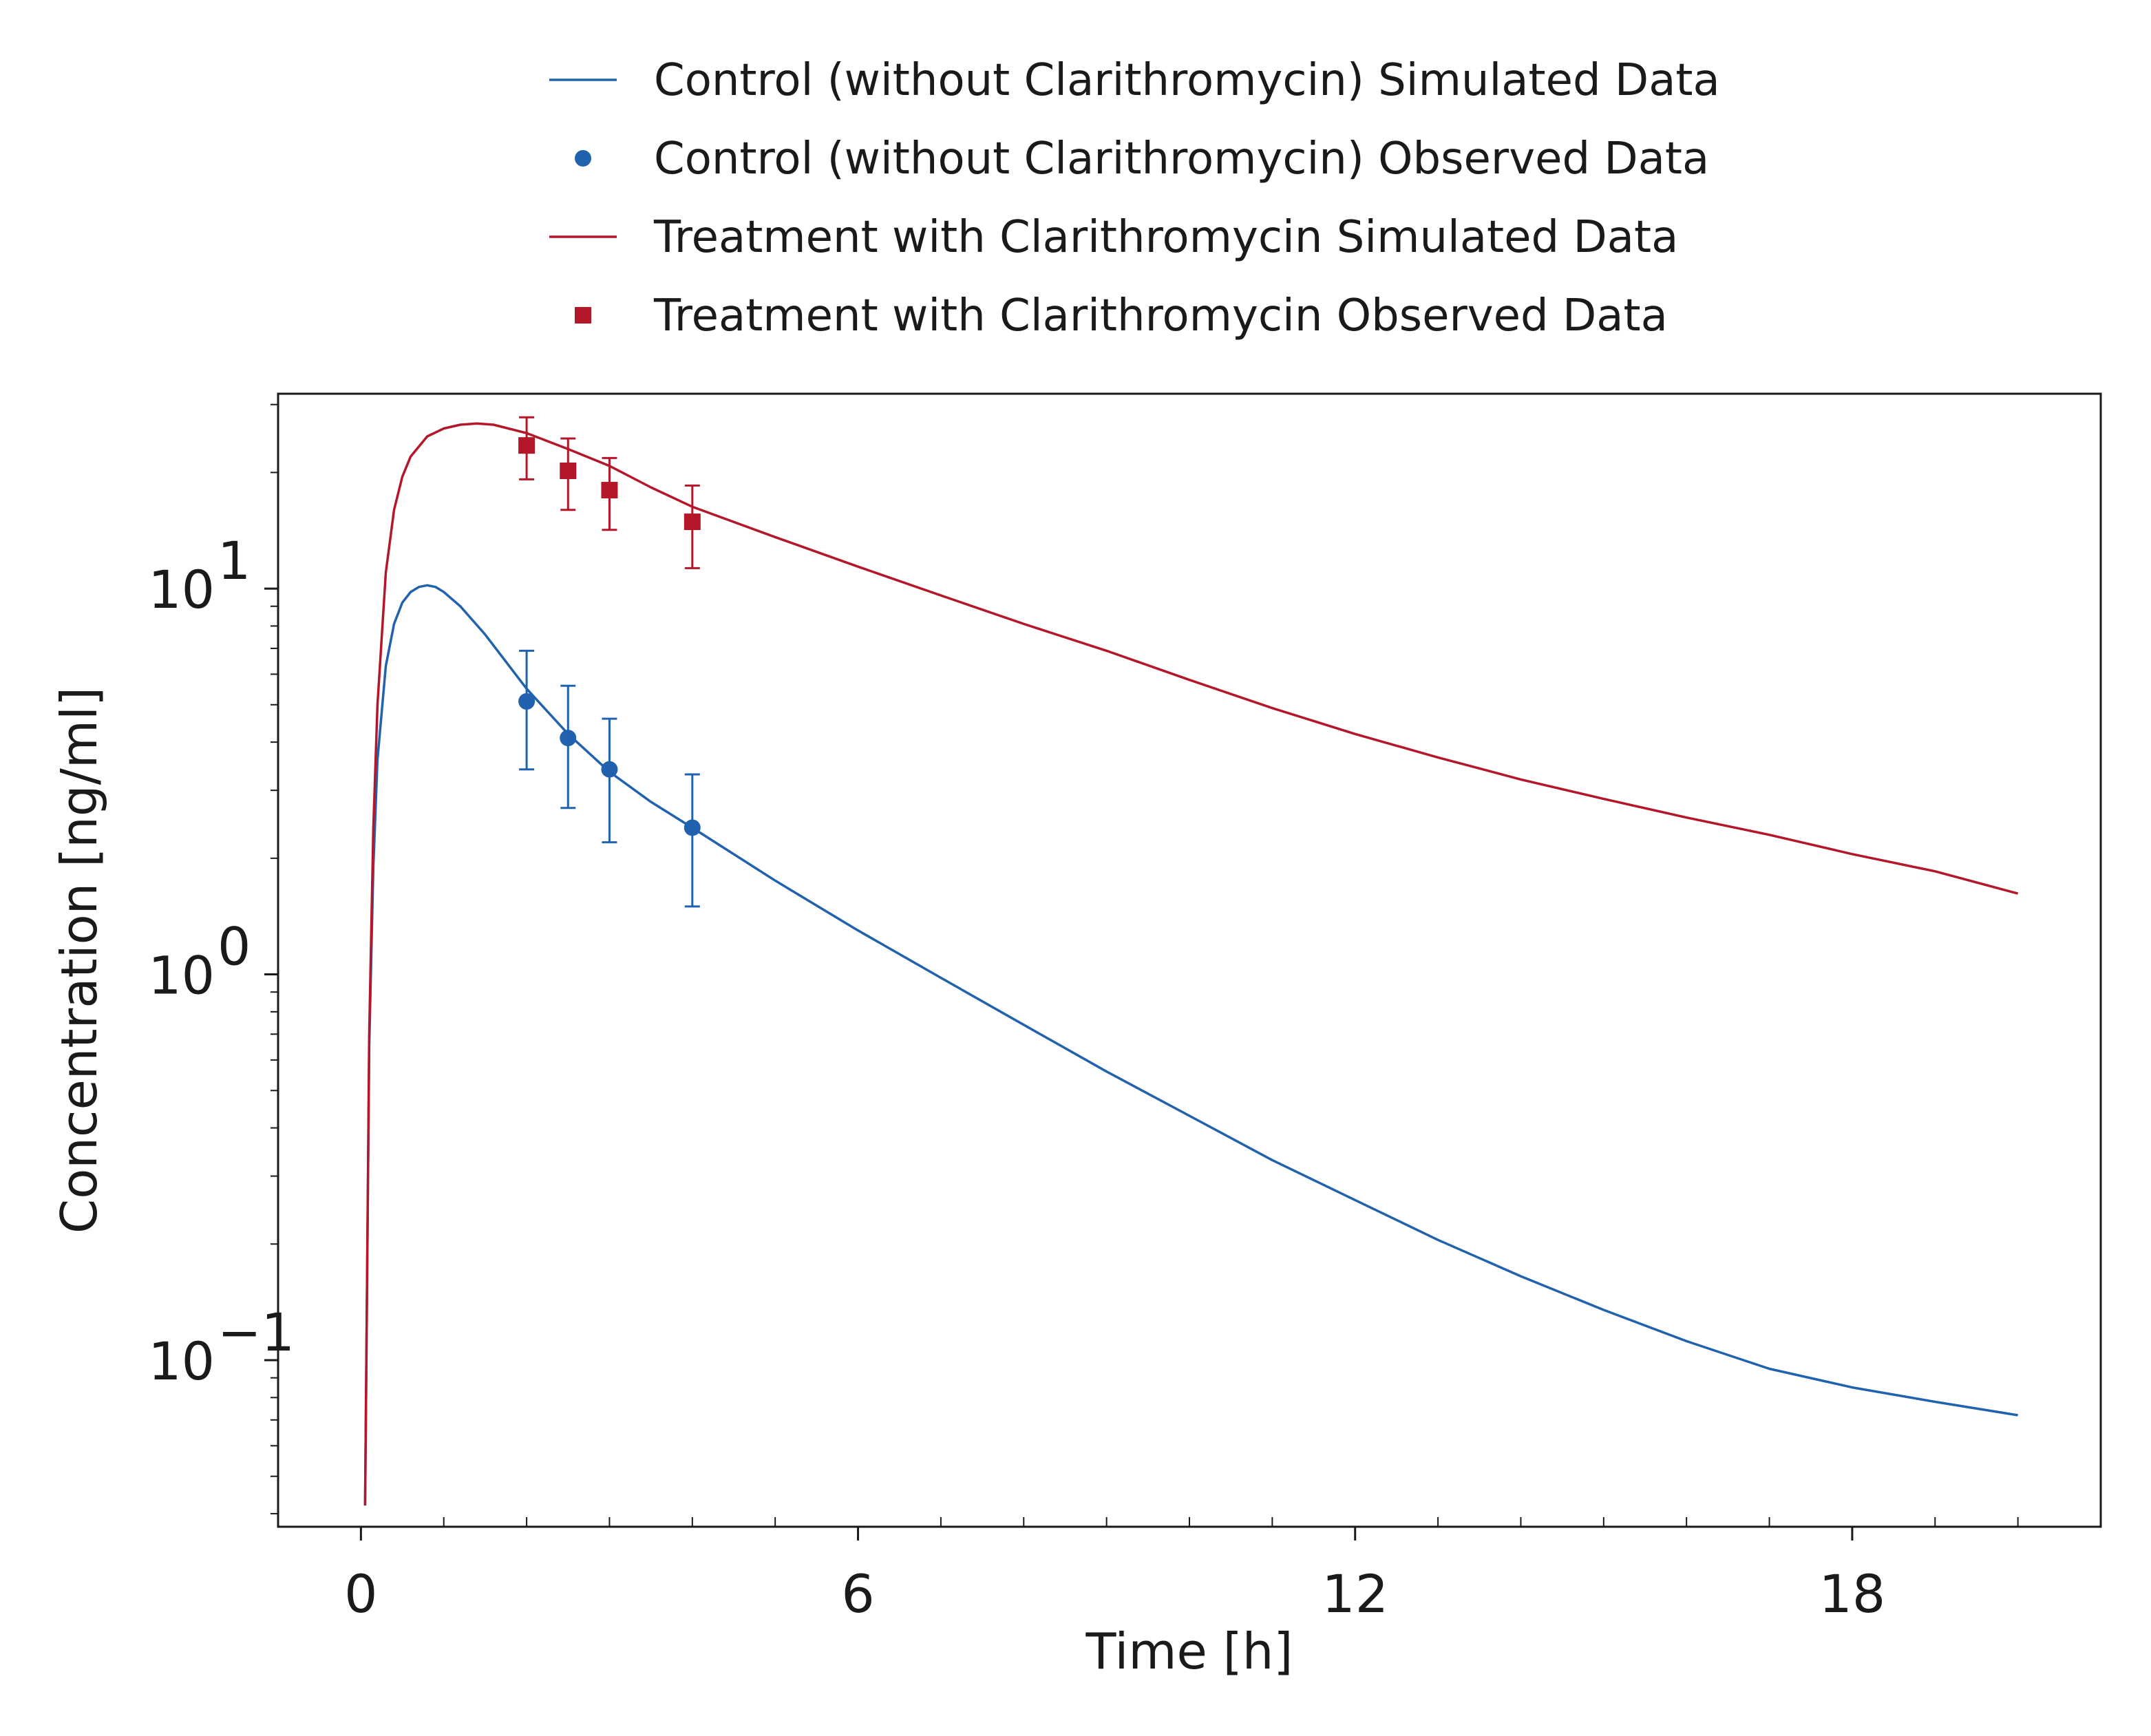 This screenshot has height=1736, width=2151. I want to click on x-tick-label: 12, so click(1355, 1593).